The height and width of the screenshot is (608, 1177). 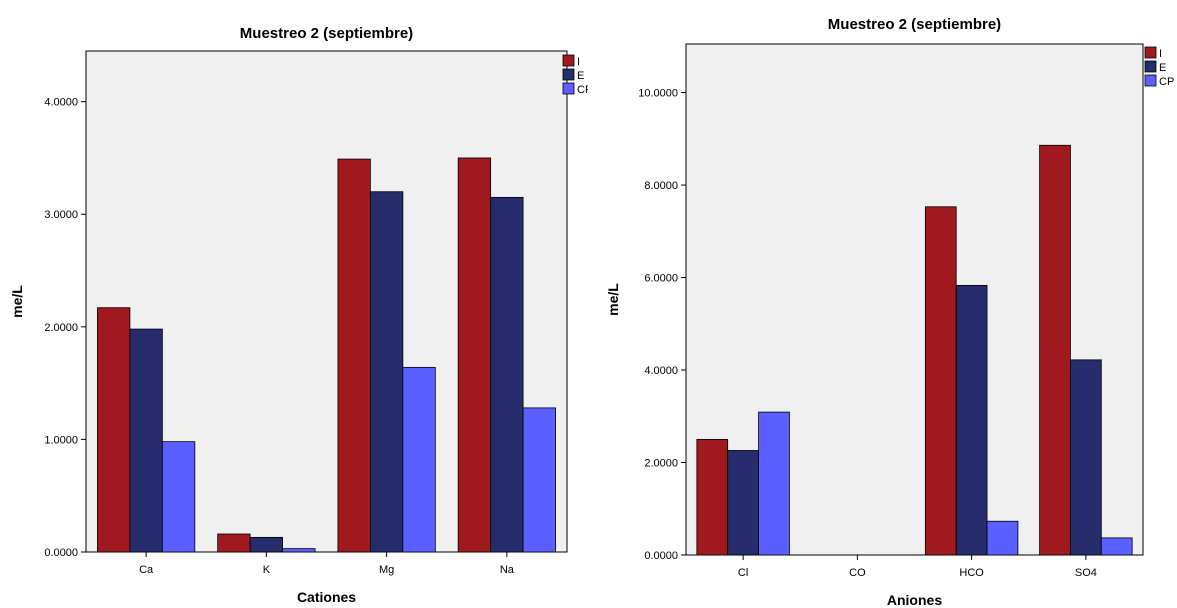 What do you see at coordinates (914, 600) in the screenshot?
I see `aniones-x-axis-label: Aniones` at bounding box center [914, 600].